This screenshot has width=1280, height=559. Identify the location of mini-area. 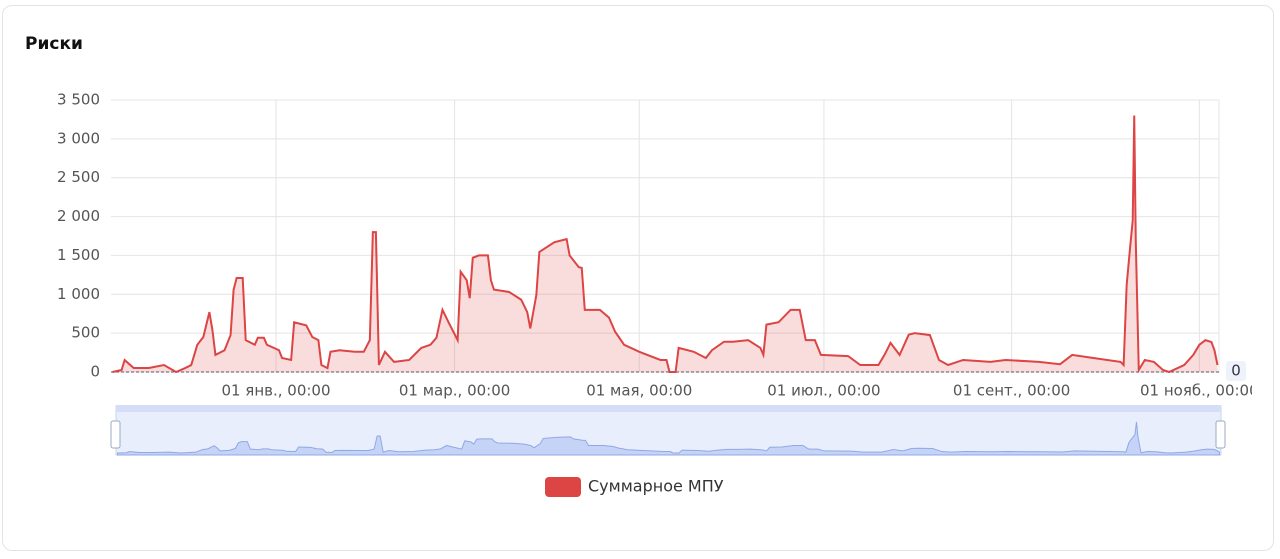
(668, 438).